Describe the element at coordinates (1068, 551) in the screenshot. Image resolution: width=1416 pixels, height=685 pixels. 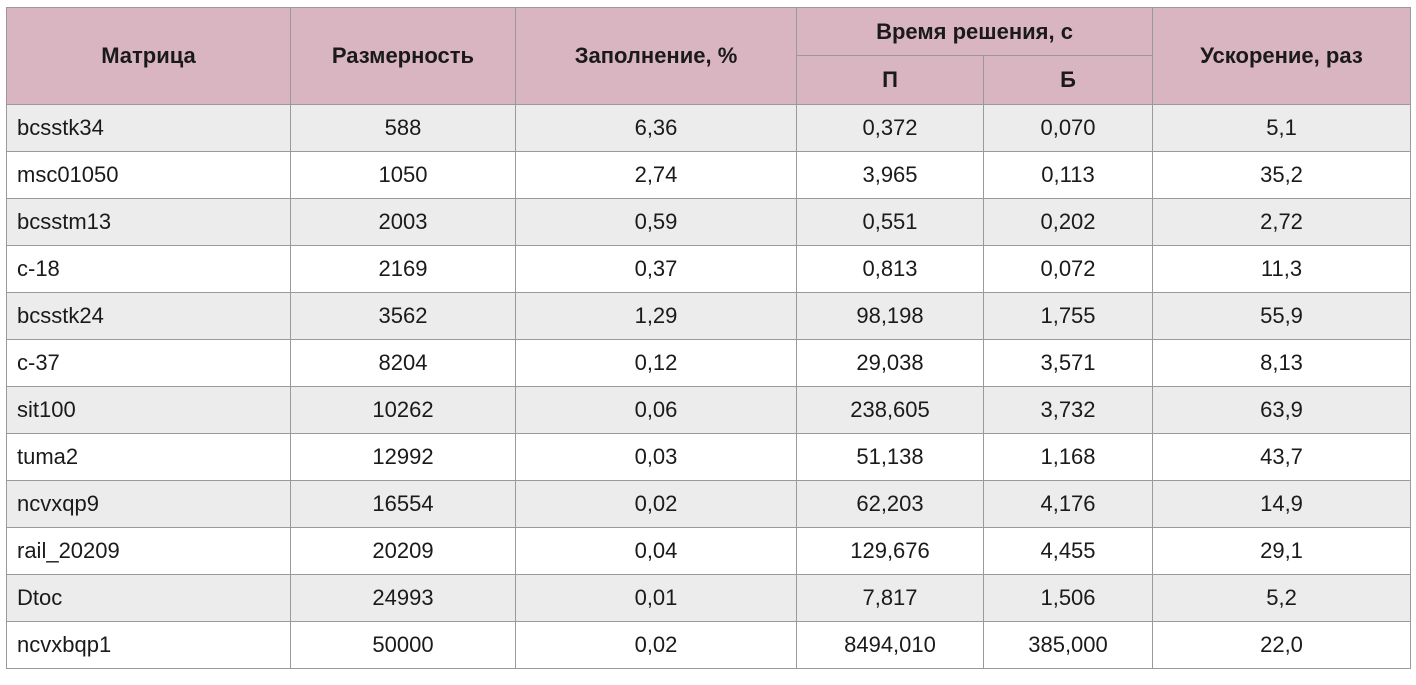
I see `cell-time-b: 4,455` at that location.